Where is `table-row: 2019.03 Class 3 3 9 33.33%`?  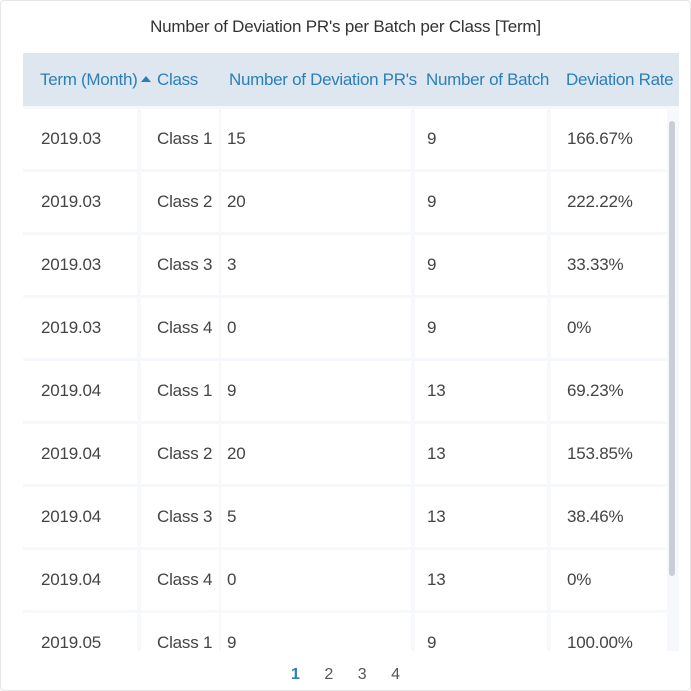 table-row: 2019.03 Class 3 3 9 33.33% is located at coordinates (345, 263).